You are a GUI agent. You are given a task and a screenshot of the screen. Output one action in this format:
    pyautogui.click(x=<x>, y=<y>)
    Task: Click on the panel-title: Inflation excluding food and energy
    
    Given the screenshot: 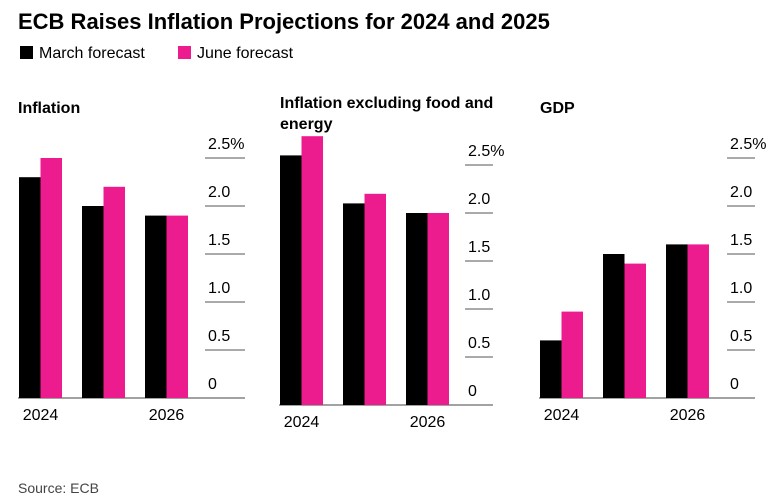 What is the action you would take?
    pyautogui.click(x=387, y=114)
    